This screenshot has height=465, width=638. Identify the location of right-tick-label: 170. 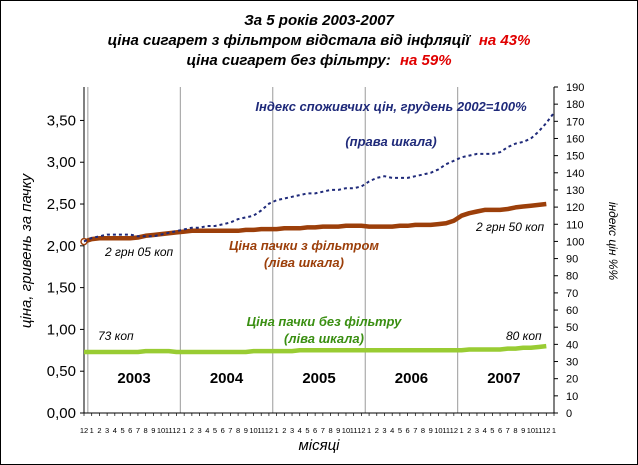
(575, 122).